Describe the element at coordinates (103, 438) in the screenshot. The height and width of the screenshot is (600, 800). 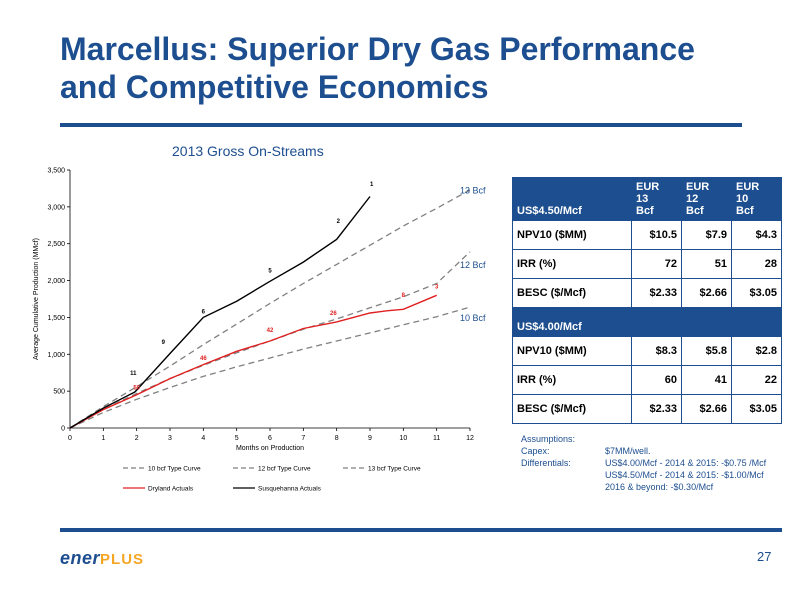
I see `x-tick-label: 1` at that location.